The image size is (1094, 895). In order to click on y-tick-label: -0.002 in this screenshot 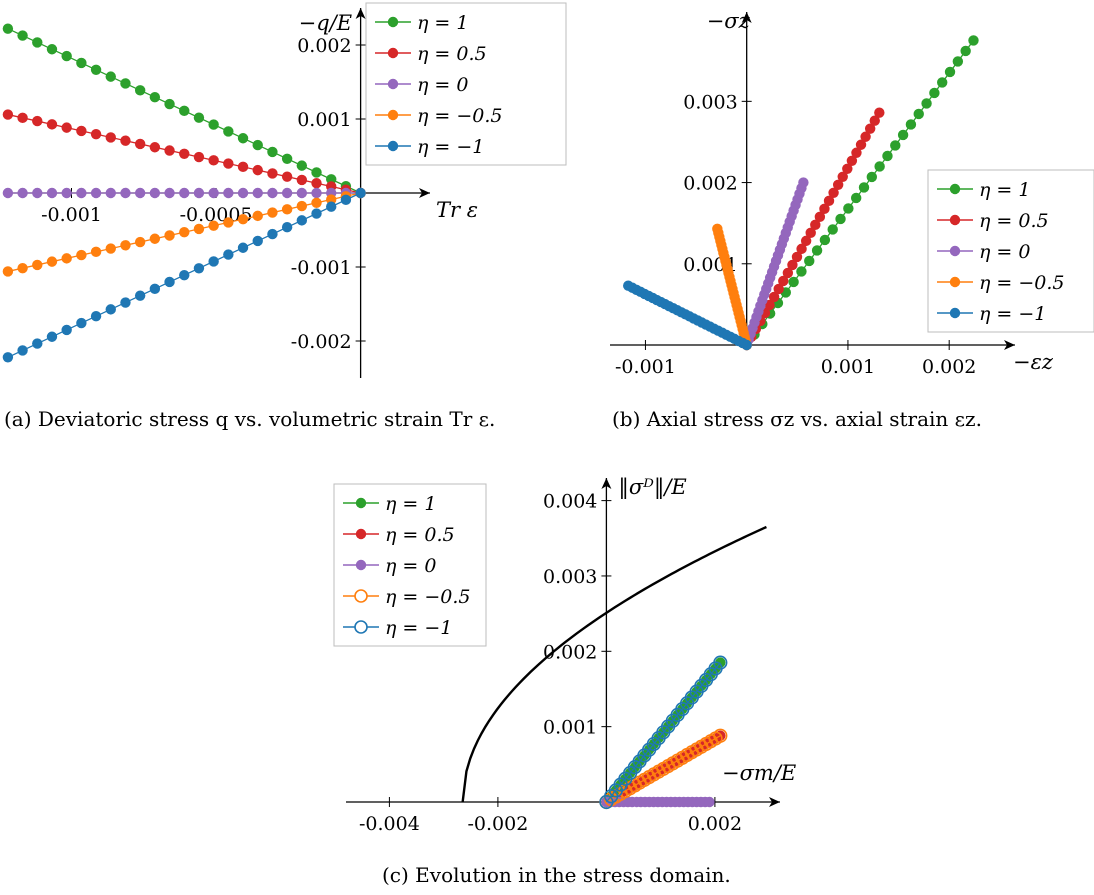, I will do `click(321, 342)`.